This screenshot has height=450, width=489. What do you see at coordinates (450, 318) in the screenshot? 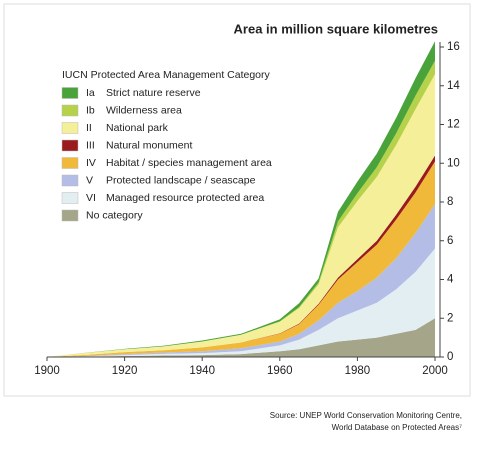
I see `y-tick-label: 2` at bounding box center [450, 318].